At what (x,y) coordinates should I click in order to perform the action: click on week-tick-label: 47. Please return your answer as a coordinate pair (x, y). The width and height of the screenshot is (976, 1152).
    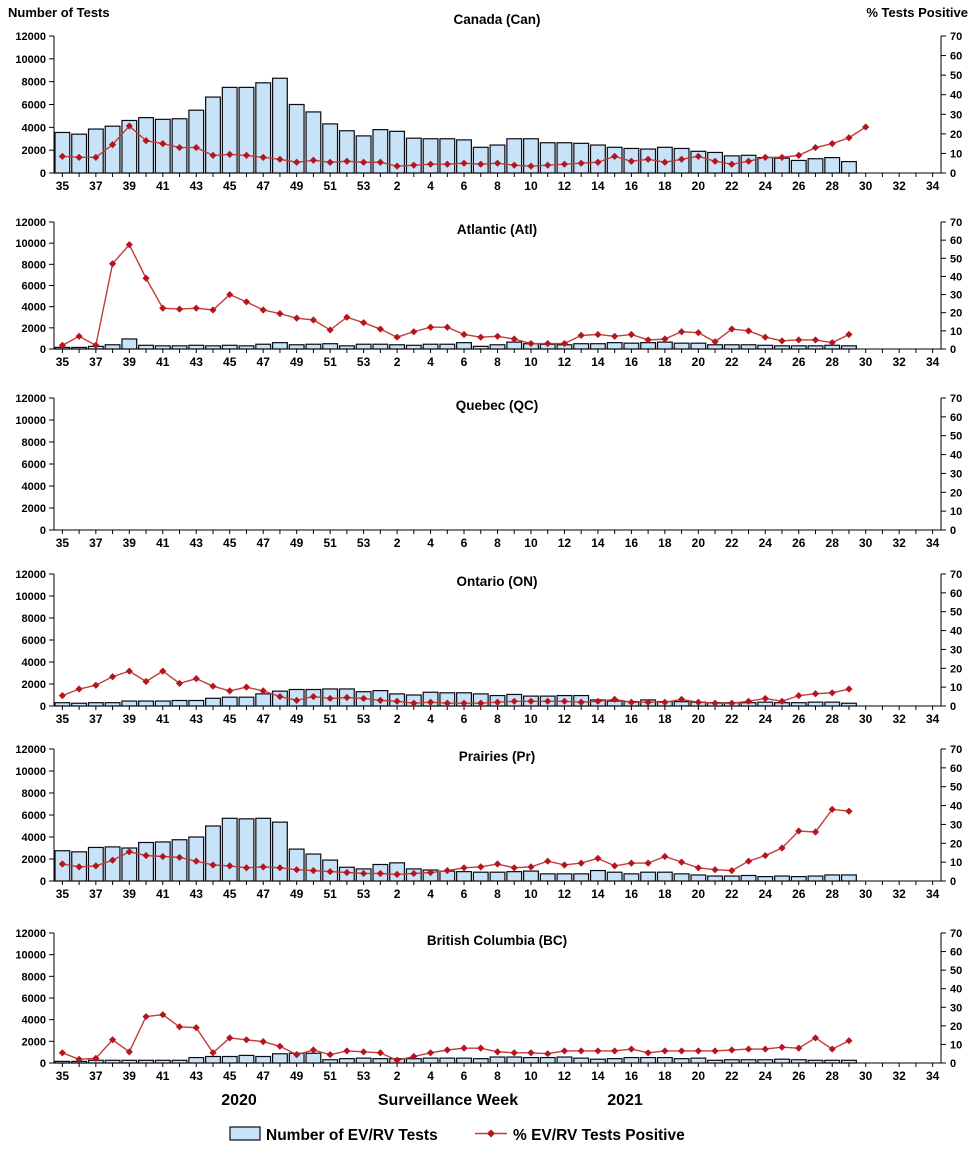
    Looking at the image, I should click on (264, 186).